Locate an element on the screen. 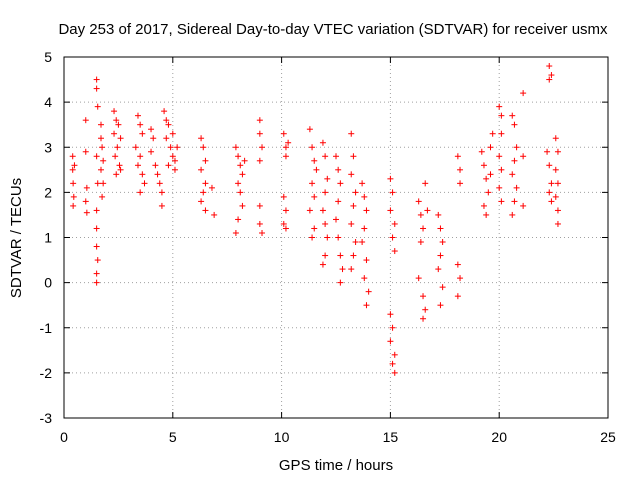  y-tick-label: -2 is located at coordinates (46, 373).